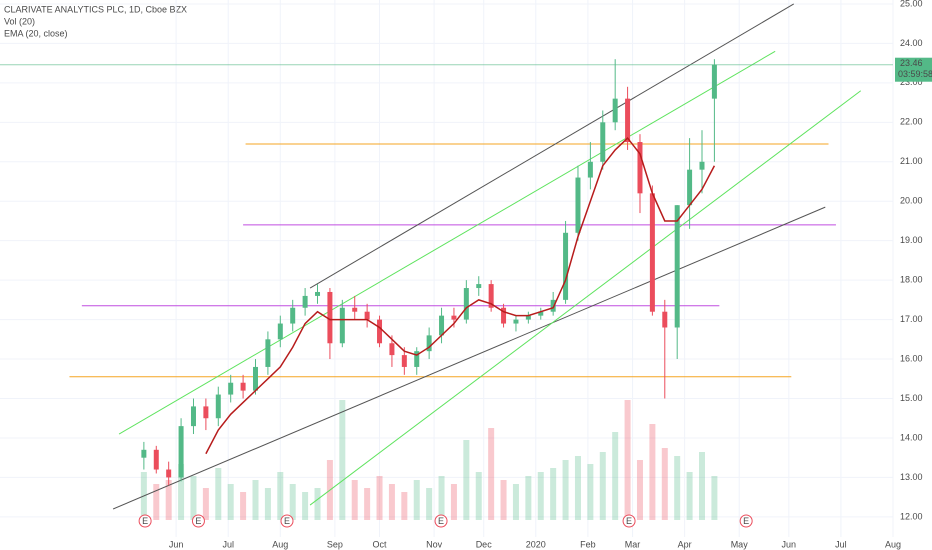 This screenshot has height=550, width=932. What do you see at coordinates (911, 161) in the screenshot?
I see `y-tick-label: 21.00` at bounding box center [911, 161].